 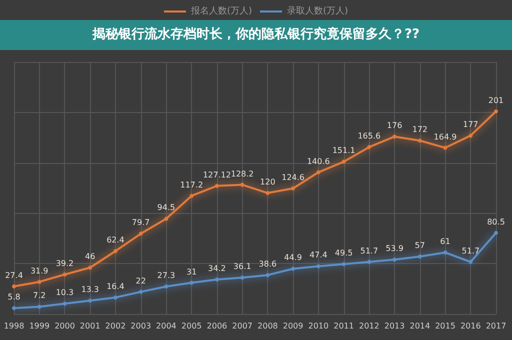 What do you see at coordinates (115, 326) in the screenshot?
I see `x-tick-label: 2002` at bounding box center [115, 326].